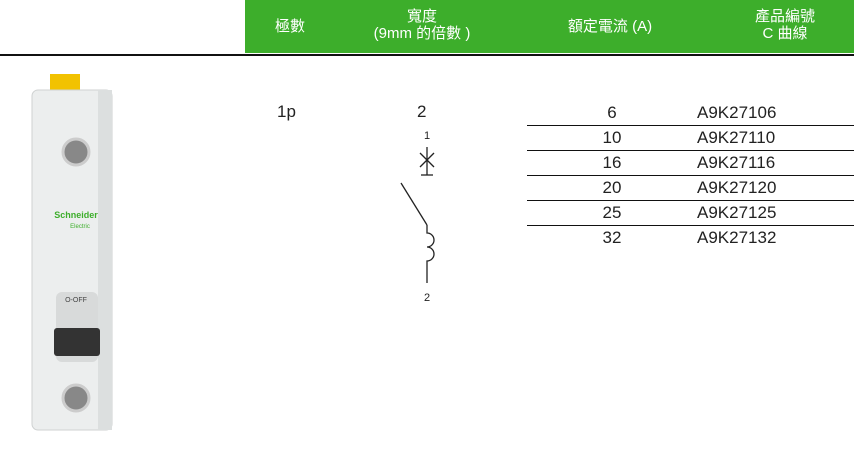 This screenshot has width=854, height=455. What do you see at coordinates (690, 138) in the screenshot?
I see `table-row: 10 A9K27110` at bounding box center [690, 138].